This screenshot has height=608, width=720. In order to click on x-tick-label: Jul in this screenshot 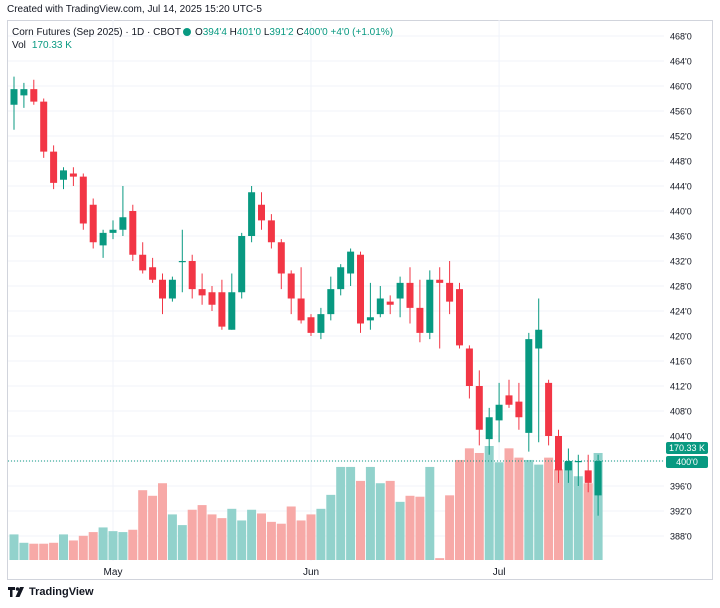, I will do `click(499, 572)`.